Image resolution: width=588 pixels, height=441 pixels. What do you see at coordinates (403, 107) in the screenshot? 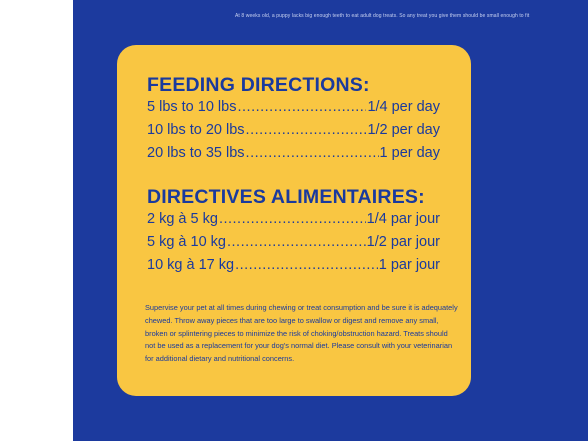
I see `feeding-row-value: 1/4 per day` at bounding box center [403, 107].